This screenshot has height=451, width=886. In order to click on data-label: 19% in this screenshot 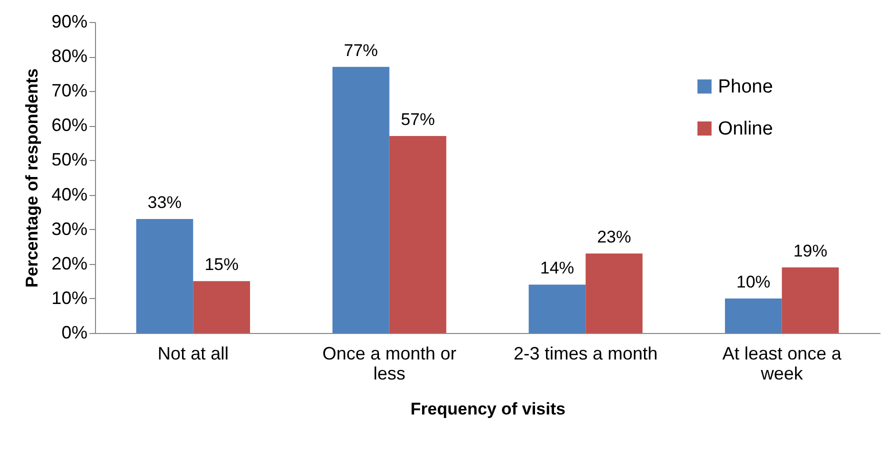, I will do `click(810, 250)`.